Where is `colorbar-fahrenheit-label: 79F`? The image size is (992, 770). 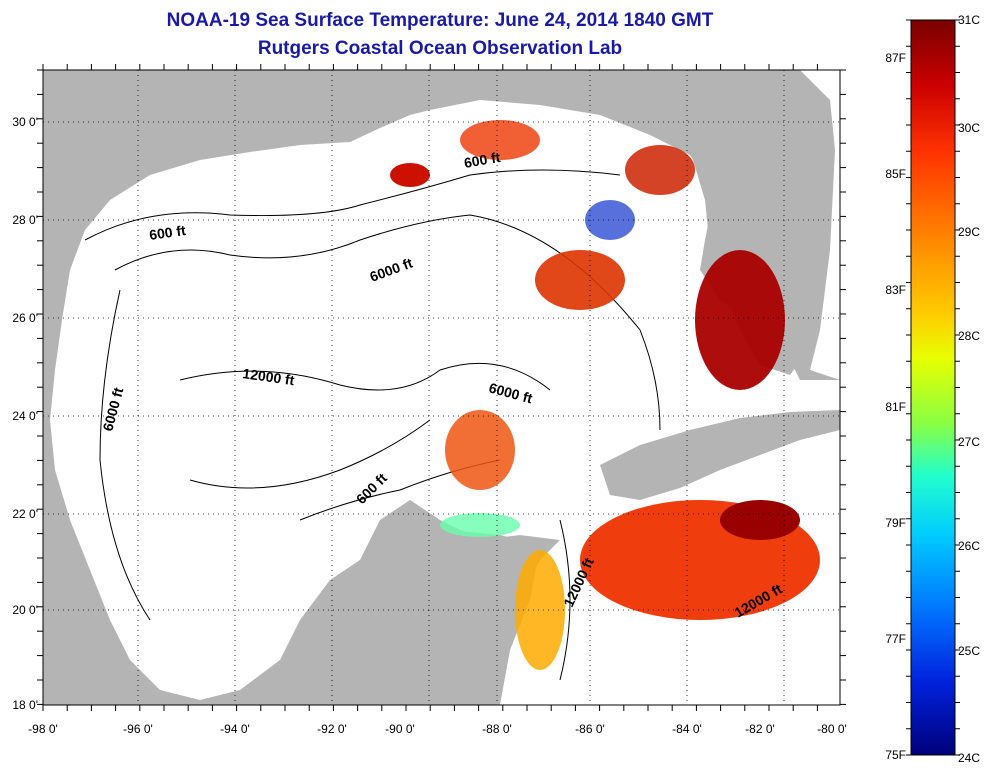 colorbar-fahrenheit-label: 79F is located at coordinates (895, 523).